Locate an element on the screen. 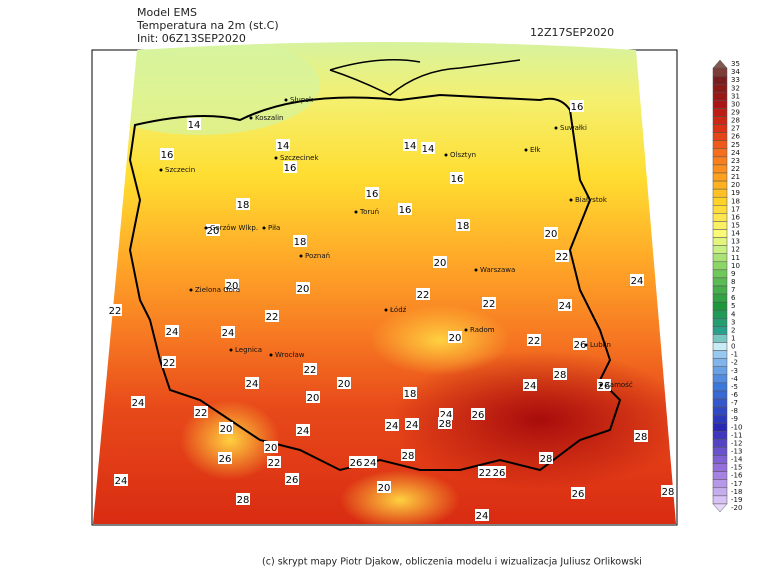  contour-label: 14 is located at coordinates (283, 146).